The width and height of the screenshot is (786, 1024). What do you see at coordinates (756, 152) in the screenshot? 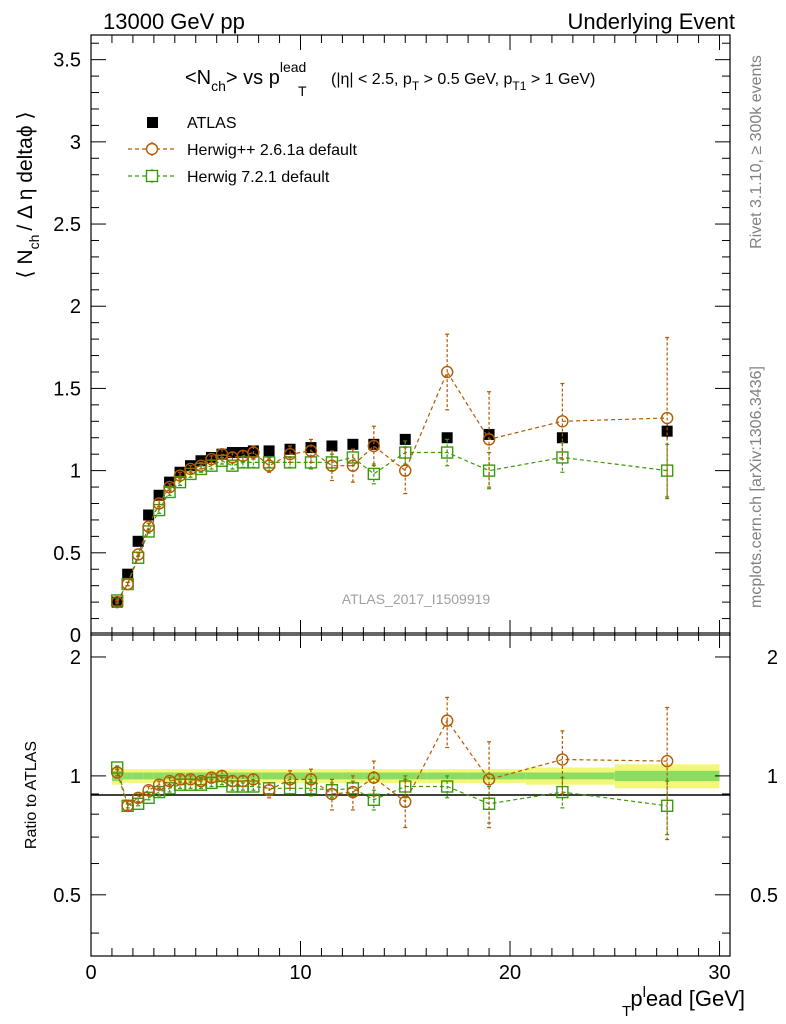
I see `rivet-label: Rivet 3.1.10, ≥ 300k events` at bounding box center [756, 152].